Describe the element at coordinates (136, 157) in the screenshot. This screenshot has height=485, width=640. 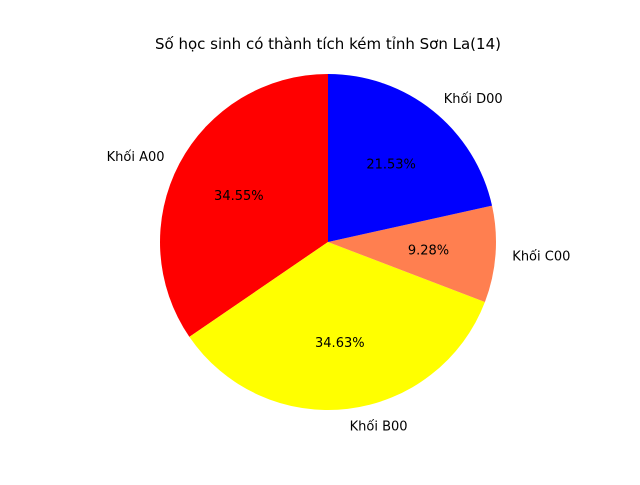
I see `slice-label: Khối A00` at that location.